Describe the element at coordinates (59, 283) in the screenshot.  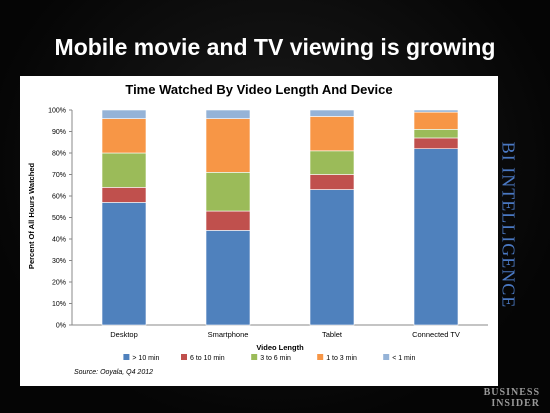
I see `y-tick-label: 20%` at that location.